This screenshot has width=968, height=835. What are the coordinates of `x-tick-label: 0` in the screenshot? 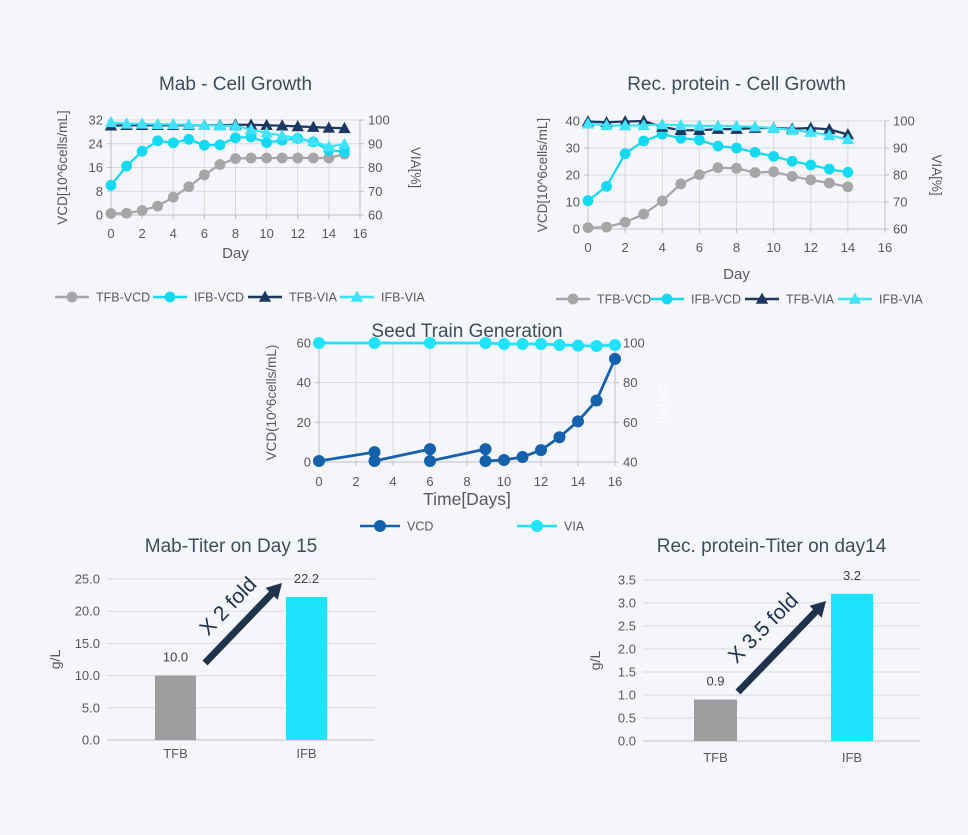 It's located at (110, 233).